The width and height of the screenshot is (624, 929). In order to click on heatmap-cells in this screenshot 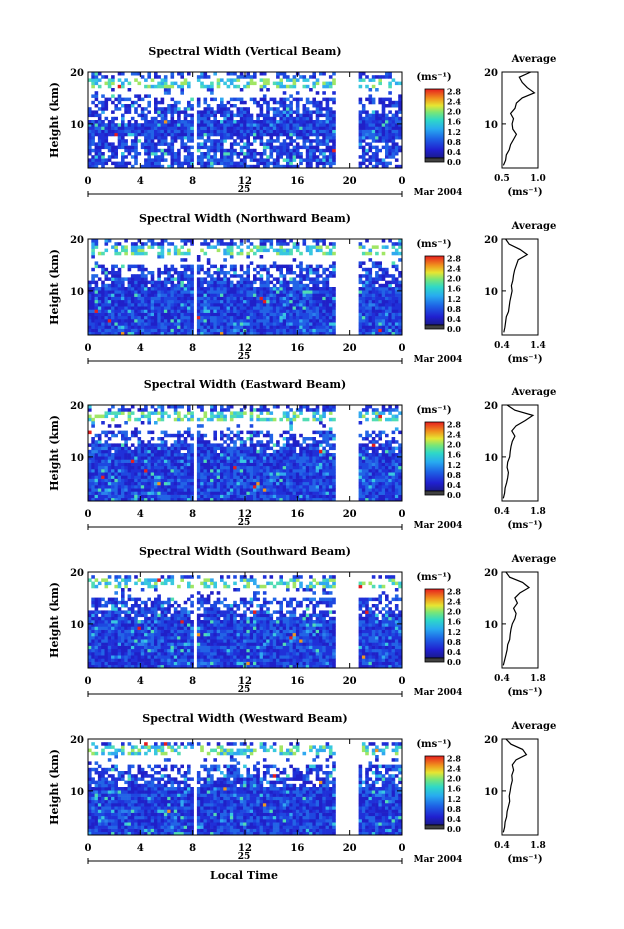, I will do `click(245, 120)`.